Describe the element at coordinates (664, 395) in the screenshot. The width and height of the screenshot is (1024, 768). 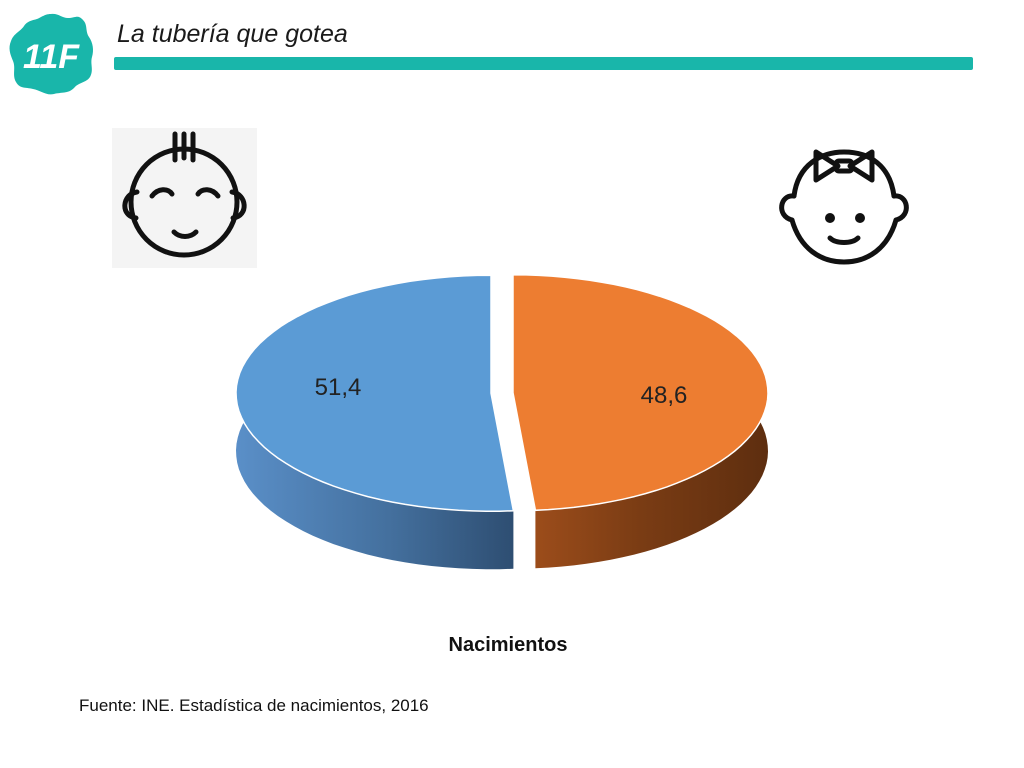
I see `slice-label-1: 48,6` at that location.